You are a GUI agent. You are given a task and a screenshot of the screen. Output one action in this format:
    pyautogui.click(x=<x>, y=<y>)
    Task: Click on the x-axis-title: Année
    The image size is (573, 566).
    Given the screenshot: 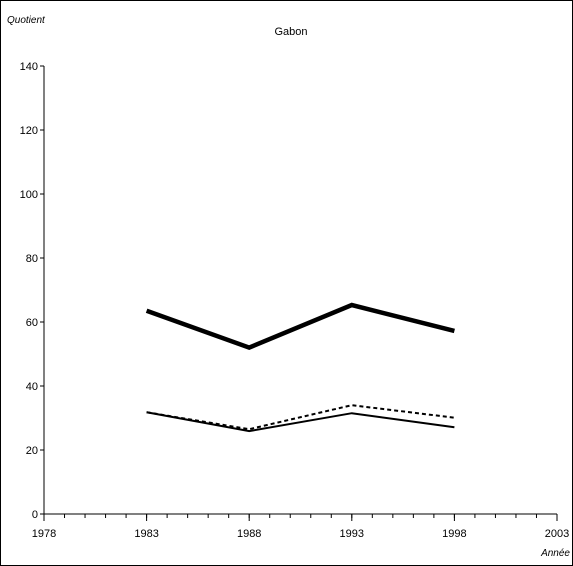 What is the action you would take?
    pyautogui.click(x=555, y=553)
    